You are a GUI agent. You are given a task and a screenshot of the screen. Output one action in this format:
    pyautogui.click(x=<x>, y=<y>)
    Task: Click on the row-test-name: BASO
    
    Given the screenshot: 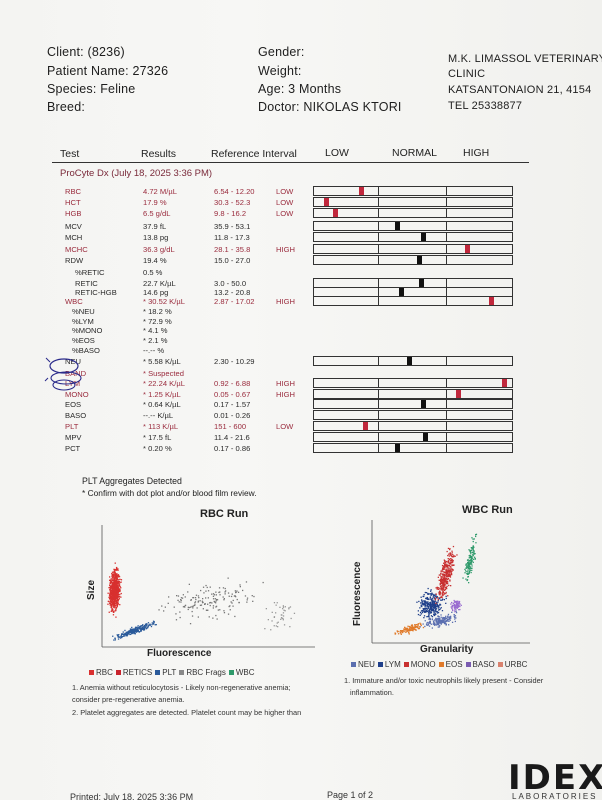 What is the action you would take?
    pyautogui.click(x=76, y=415)
    